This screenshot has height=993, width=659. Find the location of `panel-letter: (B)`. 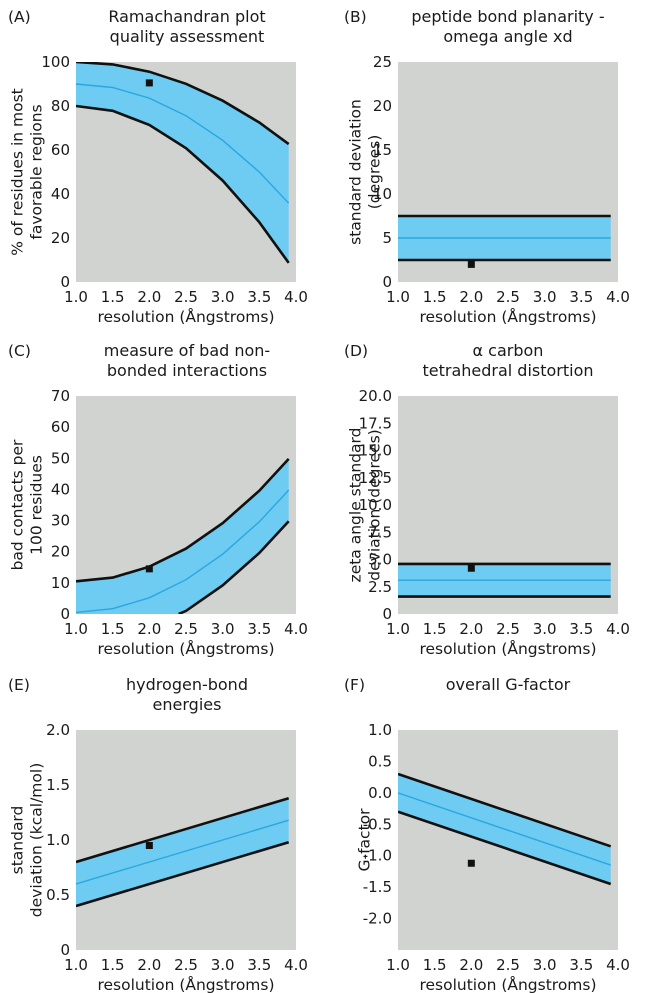

panel-letter: (B) is located at coordinates (355, 17).